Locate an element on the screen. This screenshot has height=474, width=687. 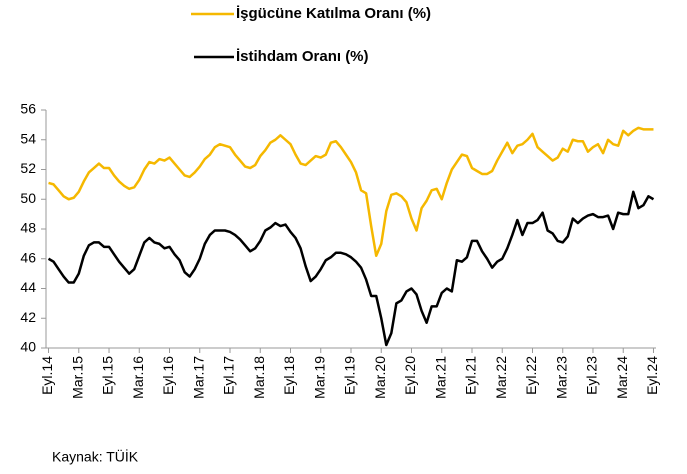
x-tick-label: Eyl.21 is located at coordinates (471, 375).